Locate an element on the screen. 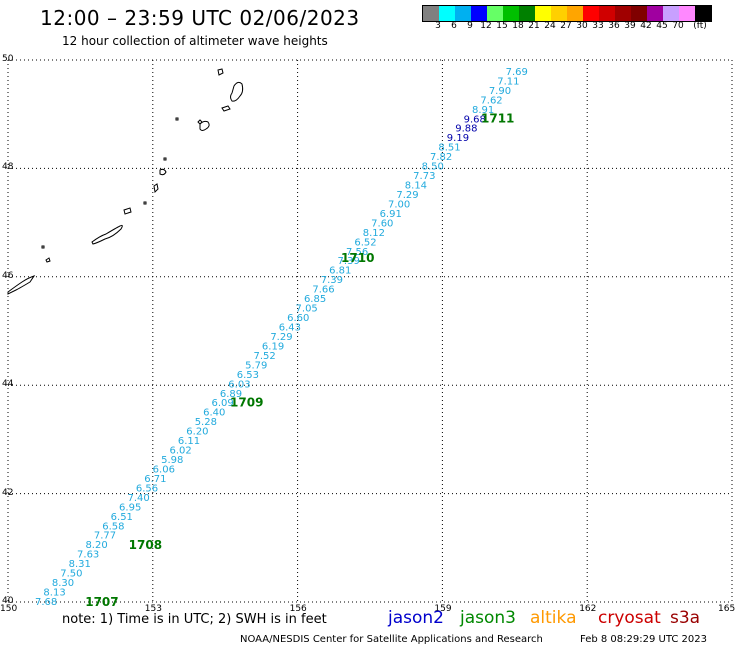 The height and width of the screenshot is (650, 740). wave-height-label: 7.11 is located at coordinates (508, 81).